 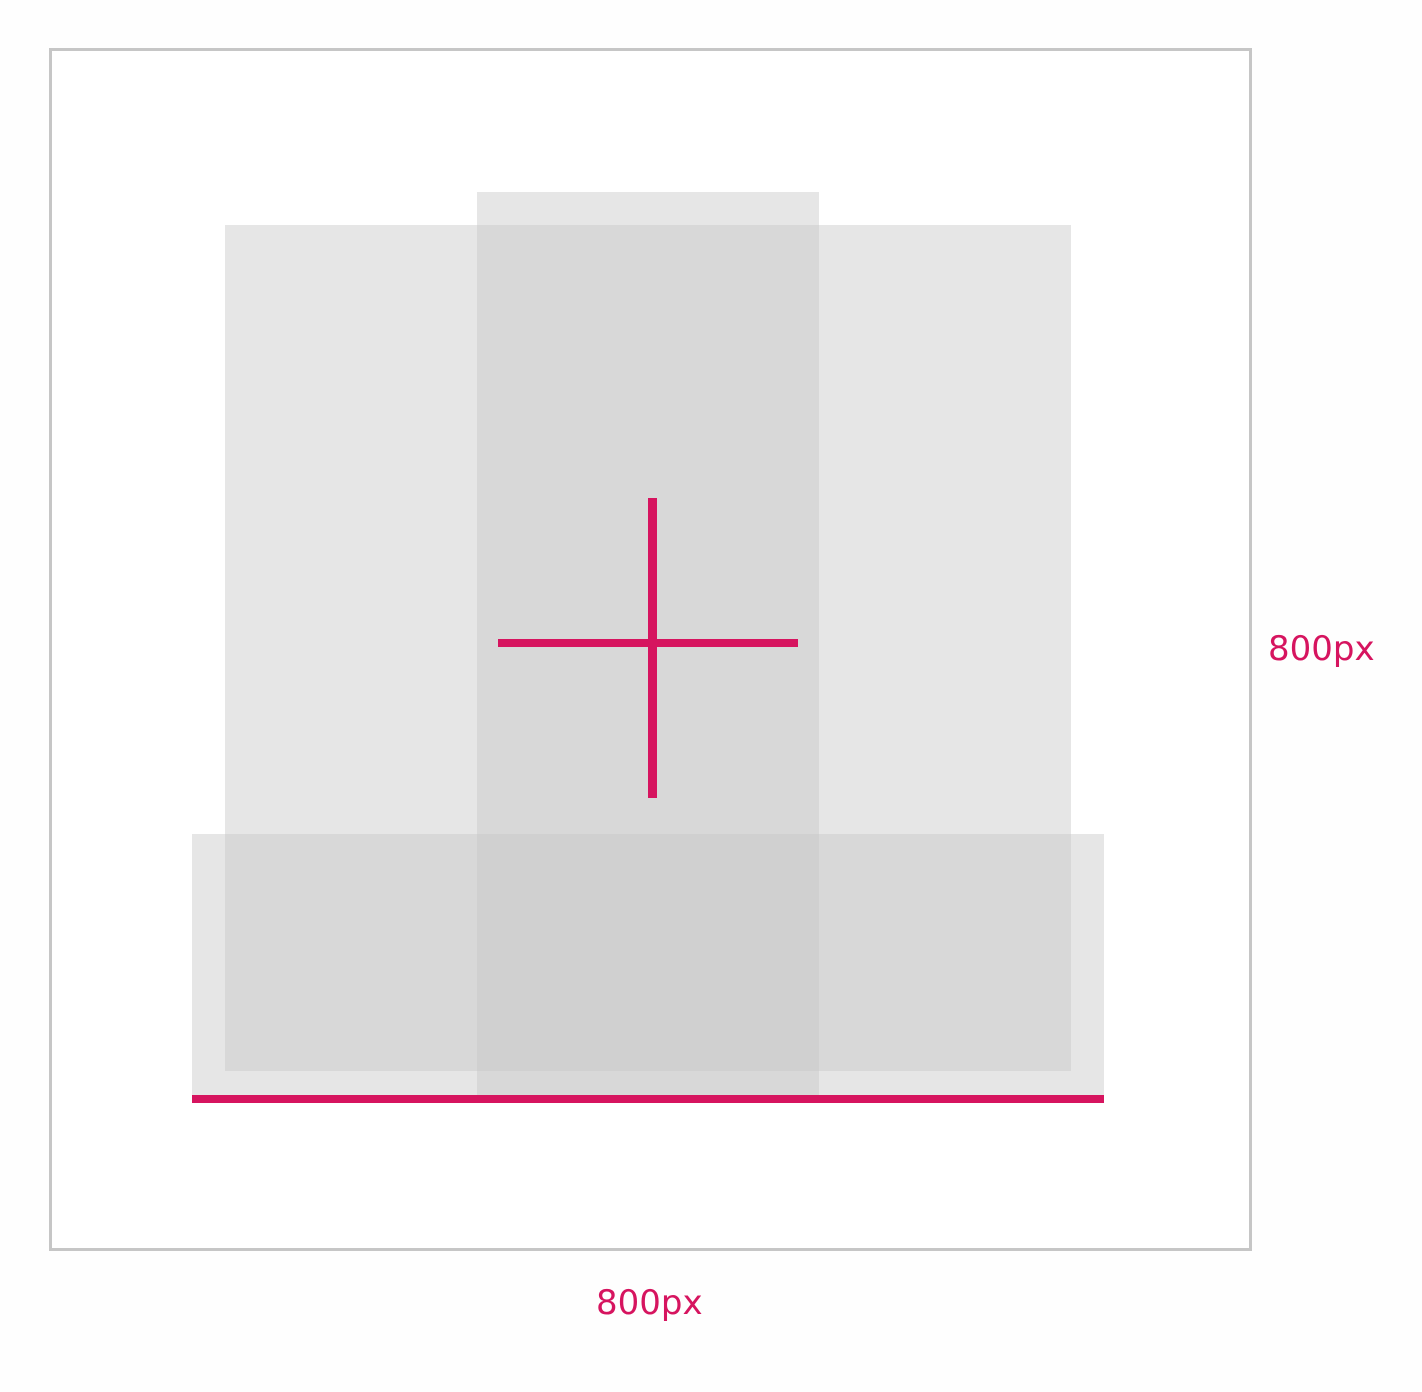 I want to click on crosshair-vertical-icon, so click(x=652, y=648).